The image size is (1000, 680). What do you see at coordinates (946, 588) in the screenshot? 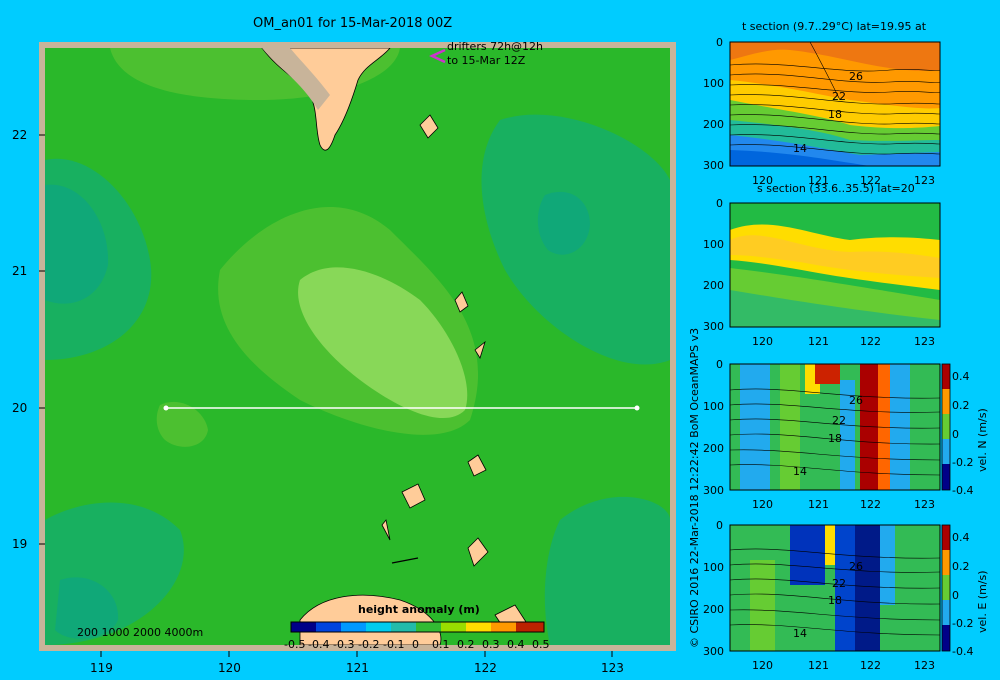
I see `vel-e-colorbar` at bounding box center [946, 588].